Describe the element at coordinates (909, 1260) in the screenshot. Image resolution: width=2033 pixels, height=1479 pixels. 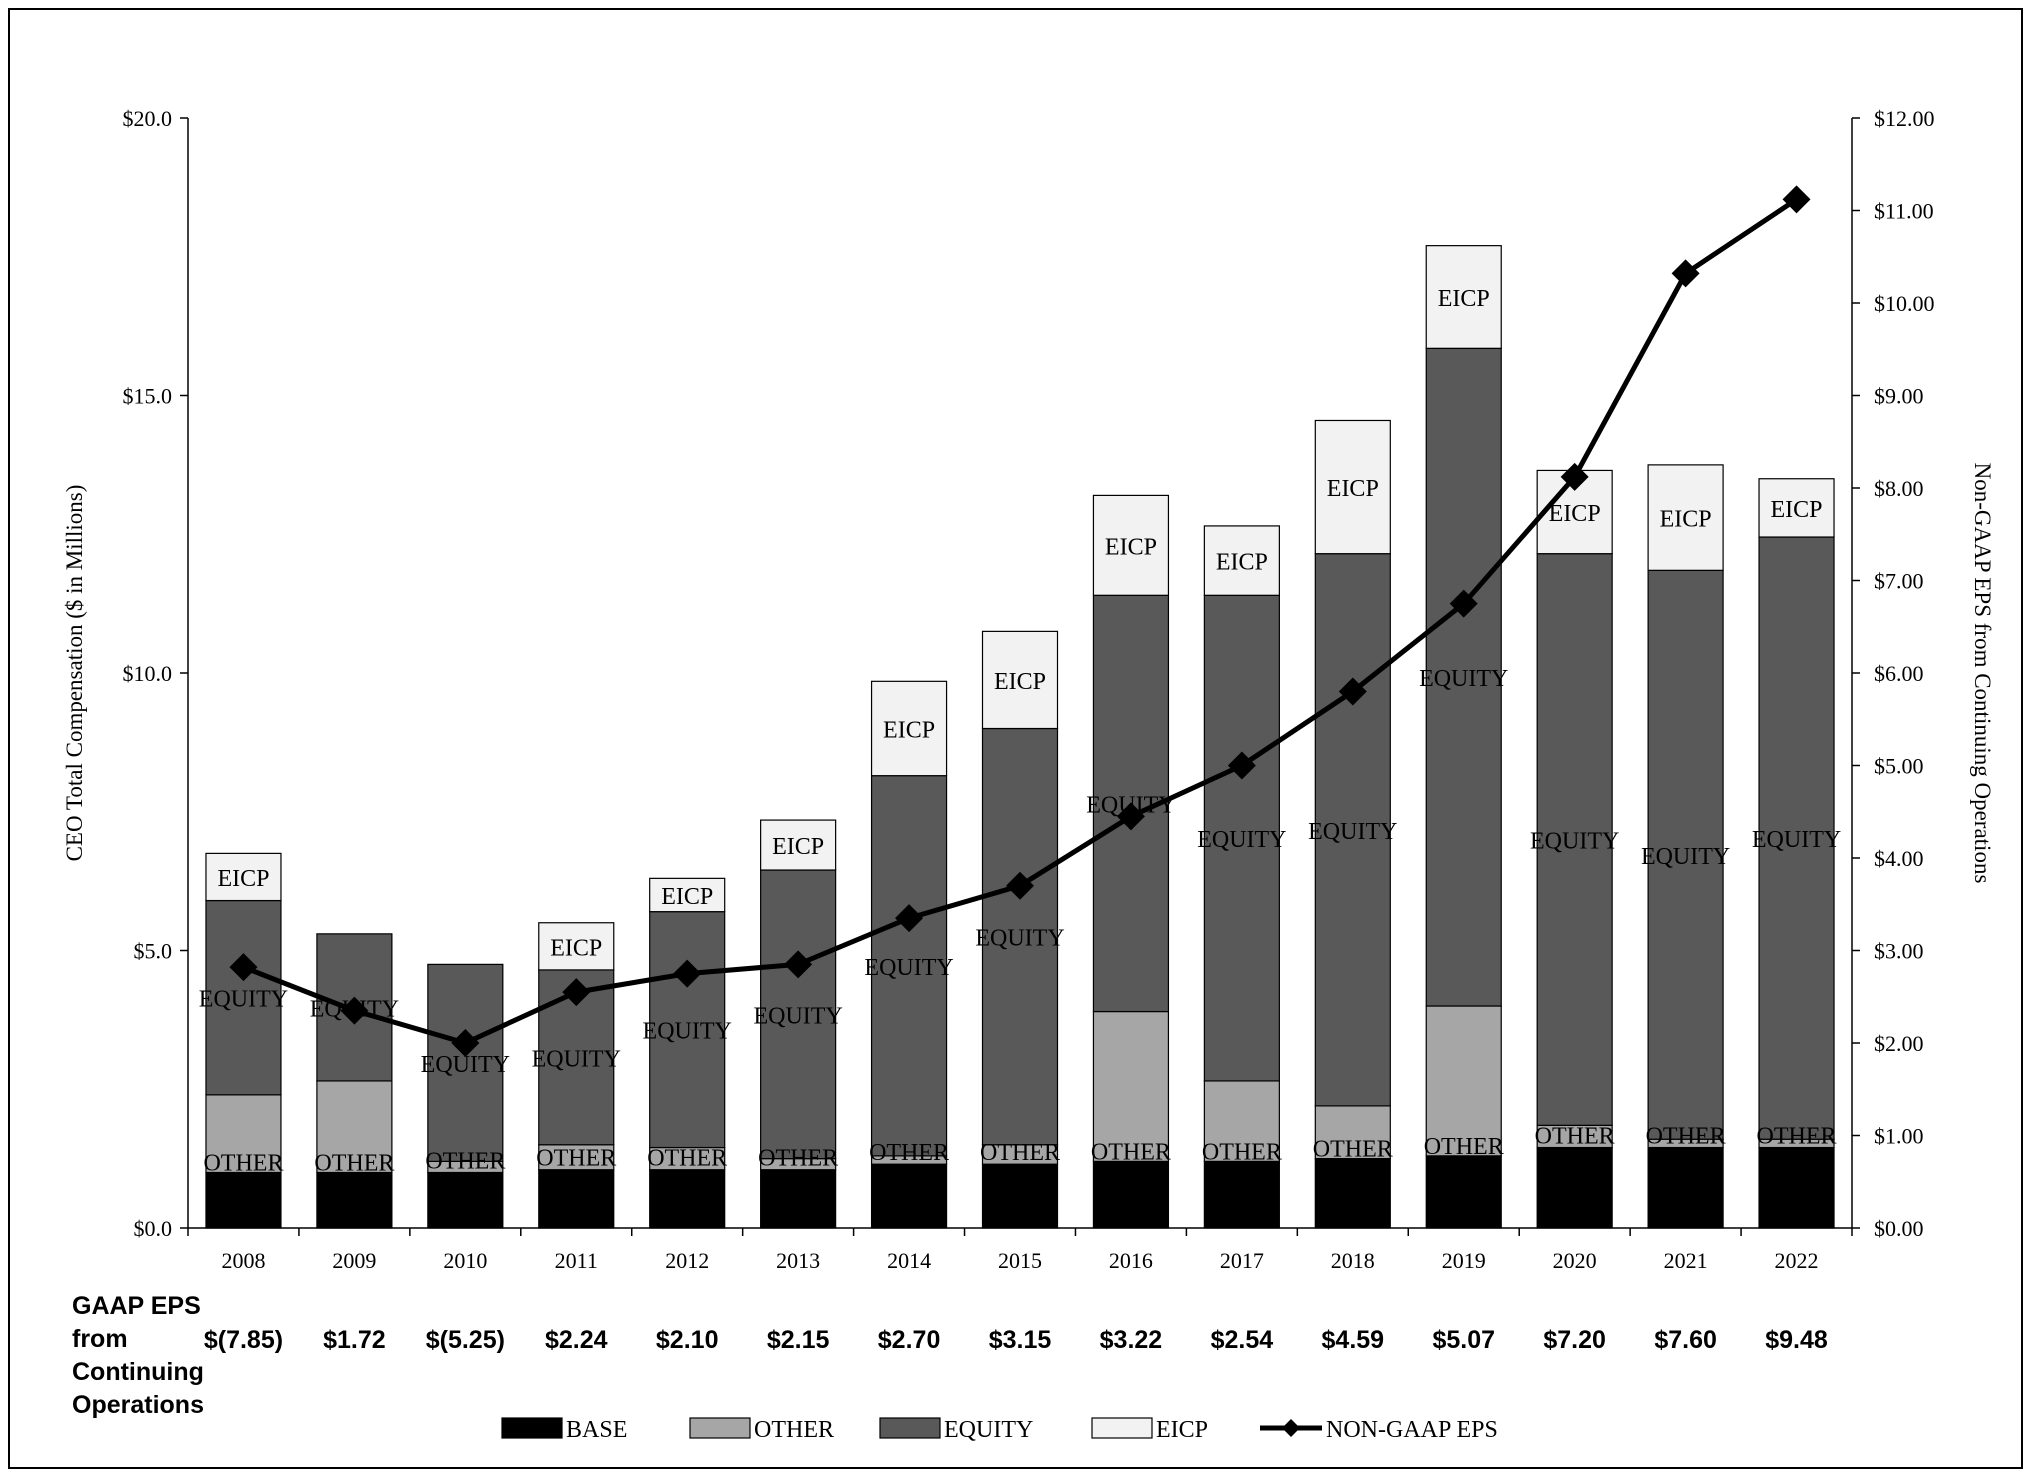
I see `x-tick-label: 2014` at that location.